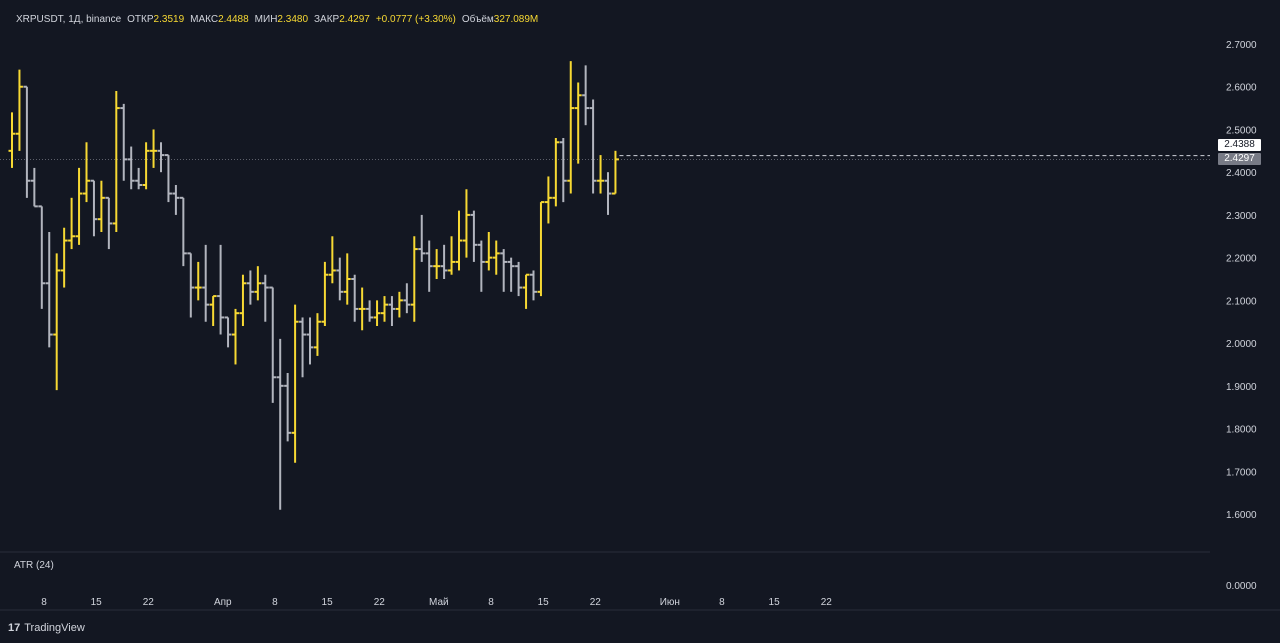 The image size is (1280, 643). I want to click on y-tick-label: 2.2000, so click(1241, 259).